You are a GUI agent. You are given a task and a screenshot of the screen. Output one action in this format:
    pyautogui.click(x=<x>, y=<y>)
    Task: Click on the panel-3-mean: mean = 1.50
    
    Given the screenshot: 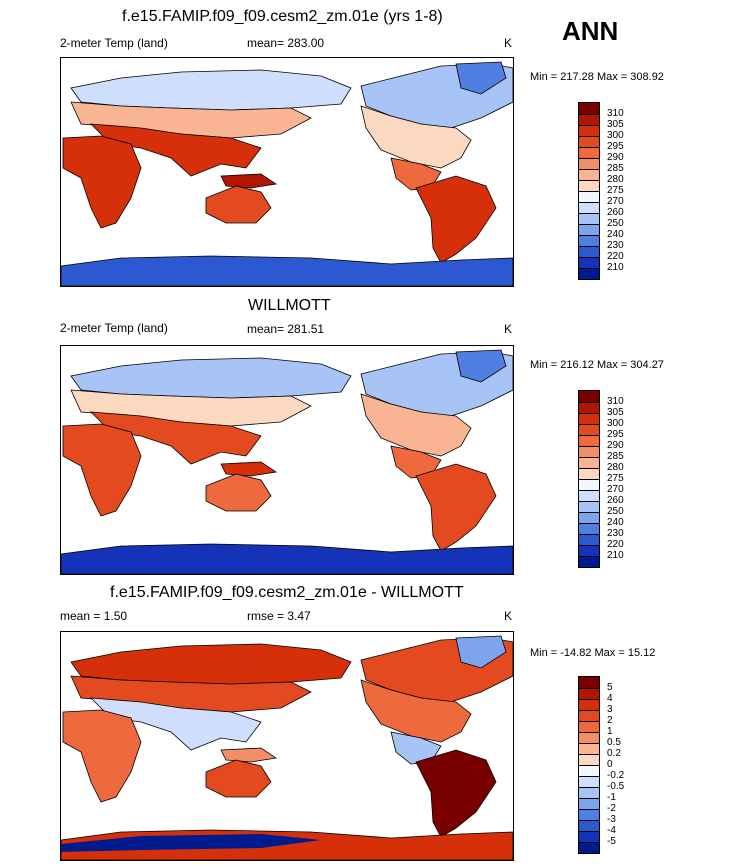 What is the action you would take?
    pyautogui.click(x=94, y=616)
    